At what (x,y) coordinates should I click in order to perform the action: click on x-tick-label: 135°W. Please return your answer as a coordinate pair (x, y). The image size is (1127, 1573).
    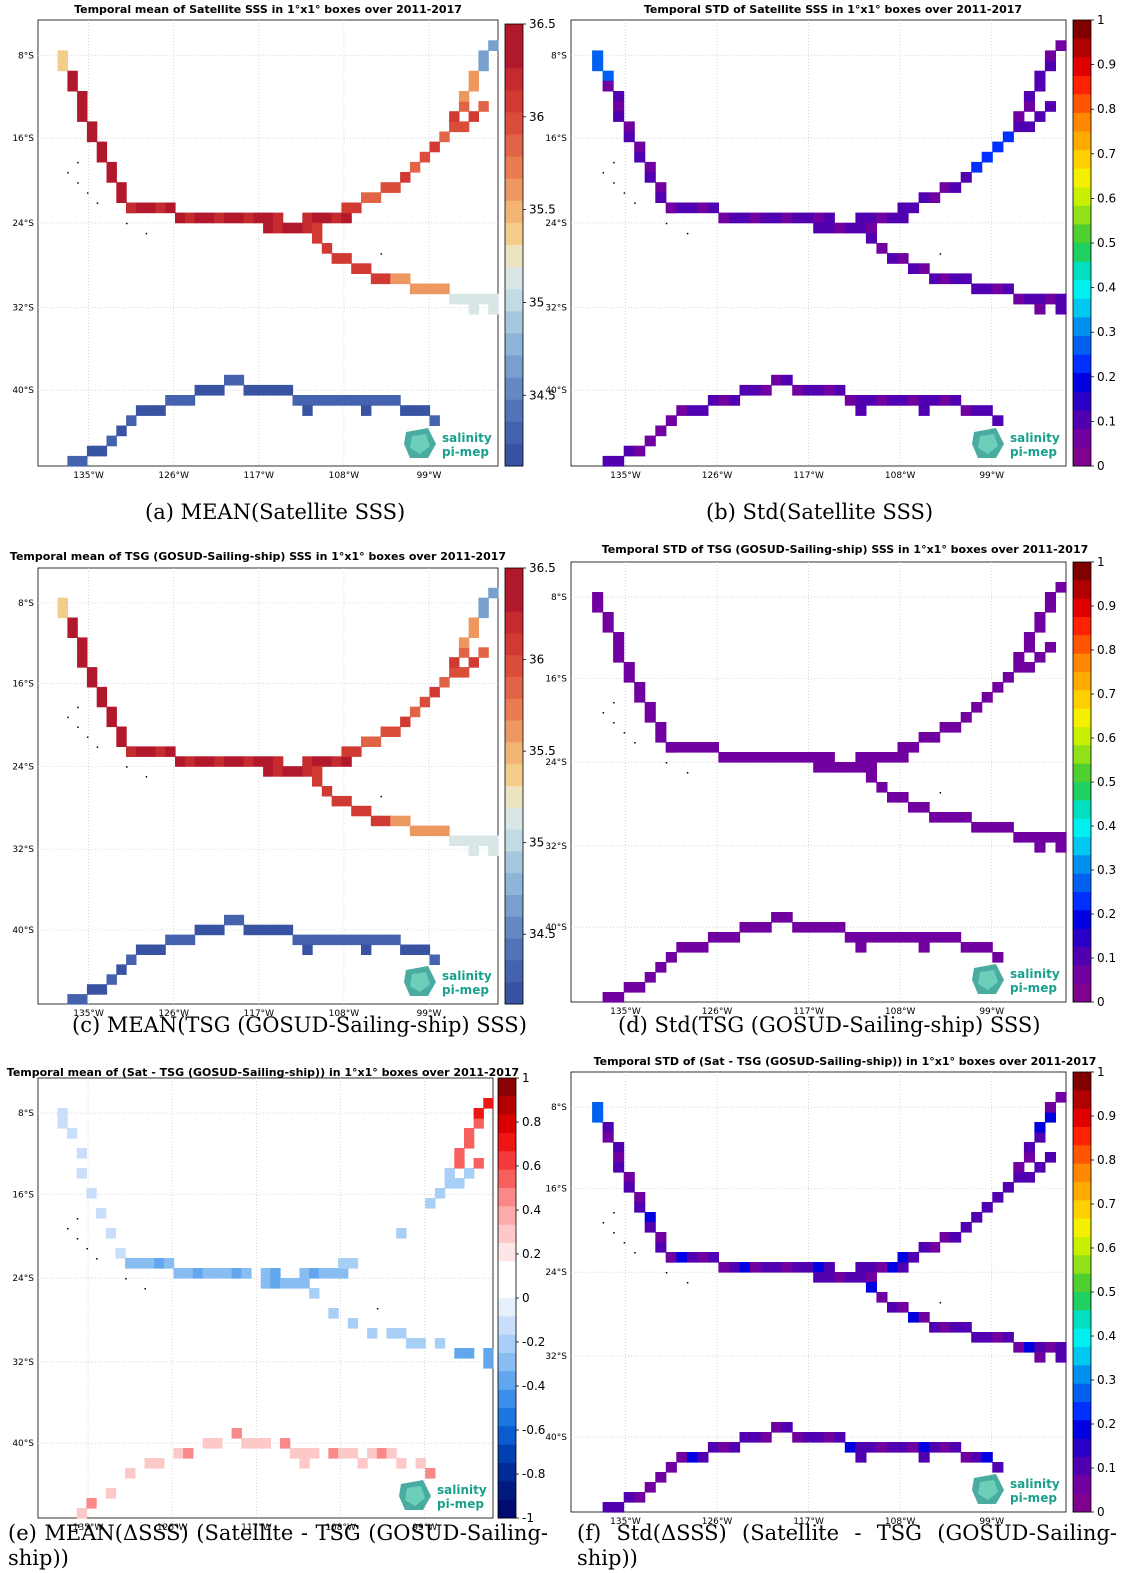
    Looking at the image, I should click on (88, 476).